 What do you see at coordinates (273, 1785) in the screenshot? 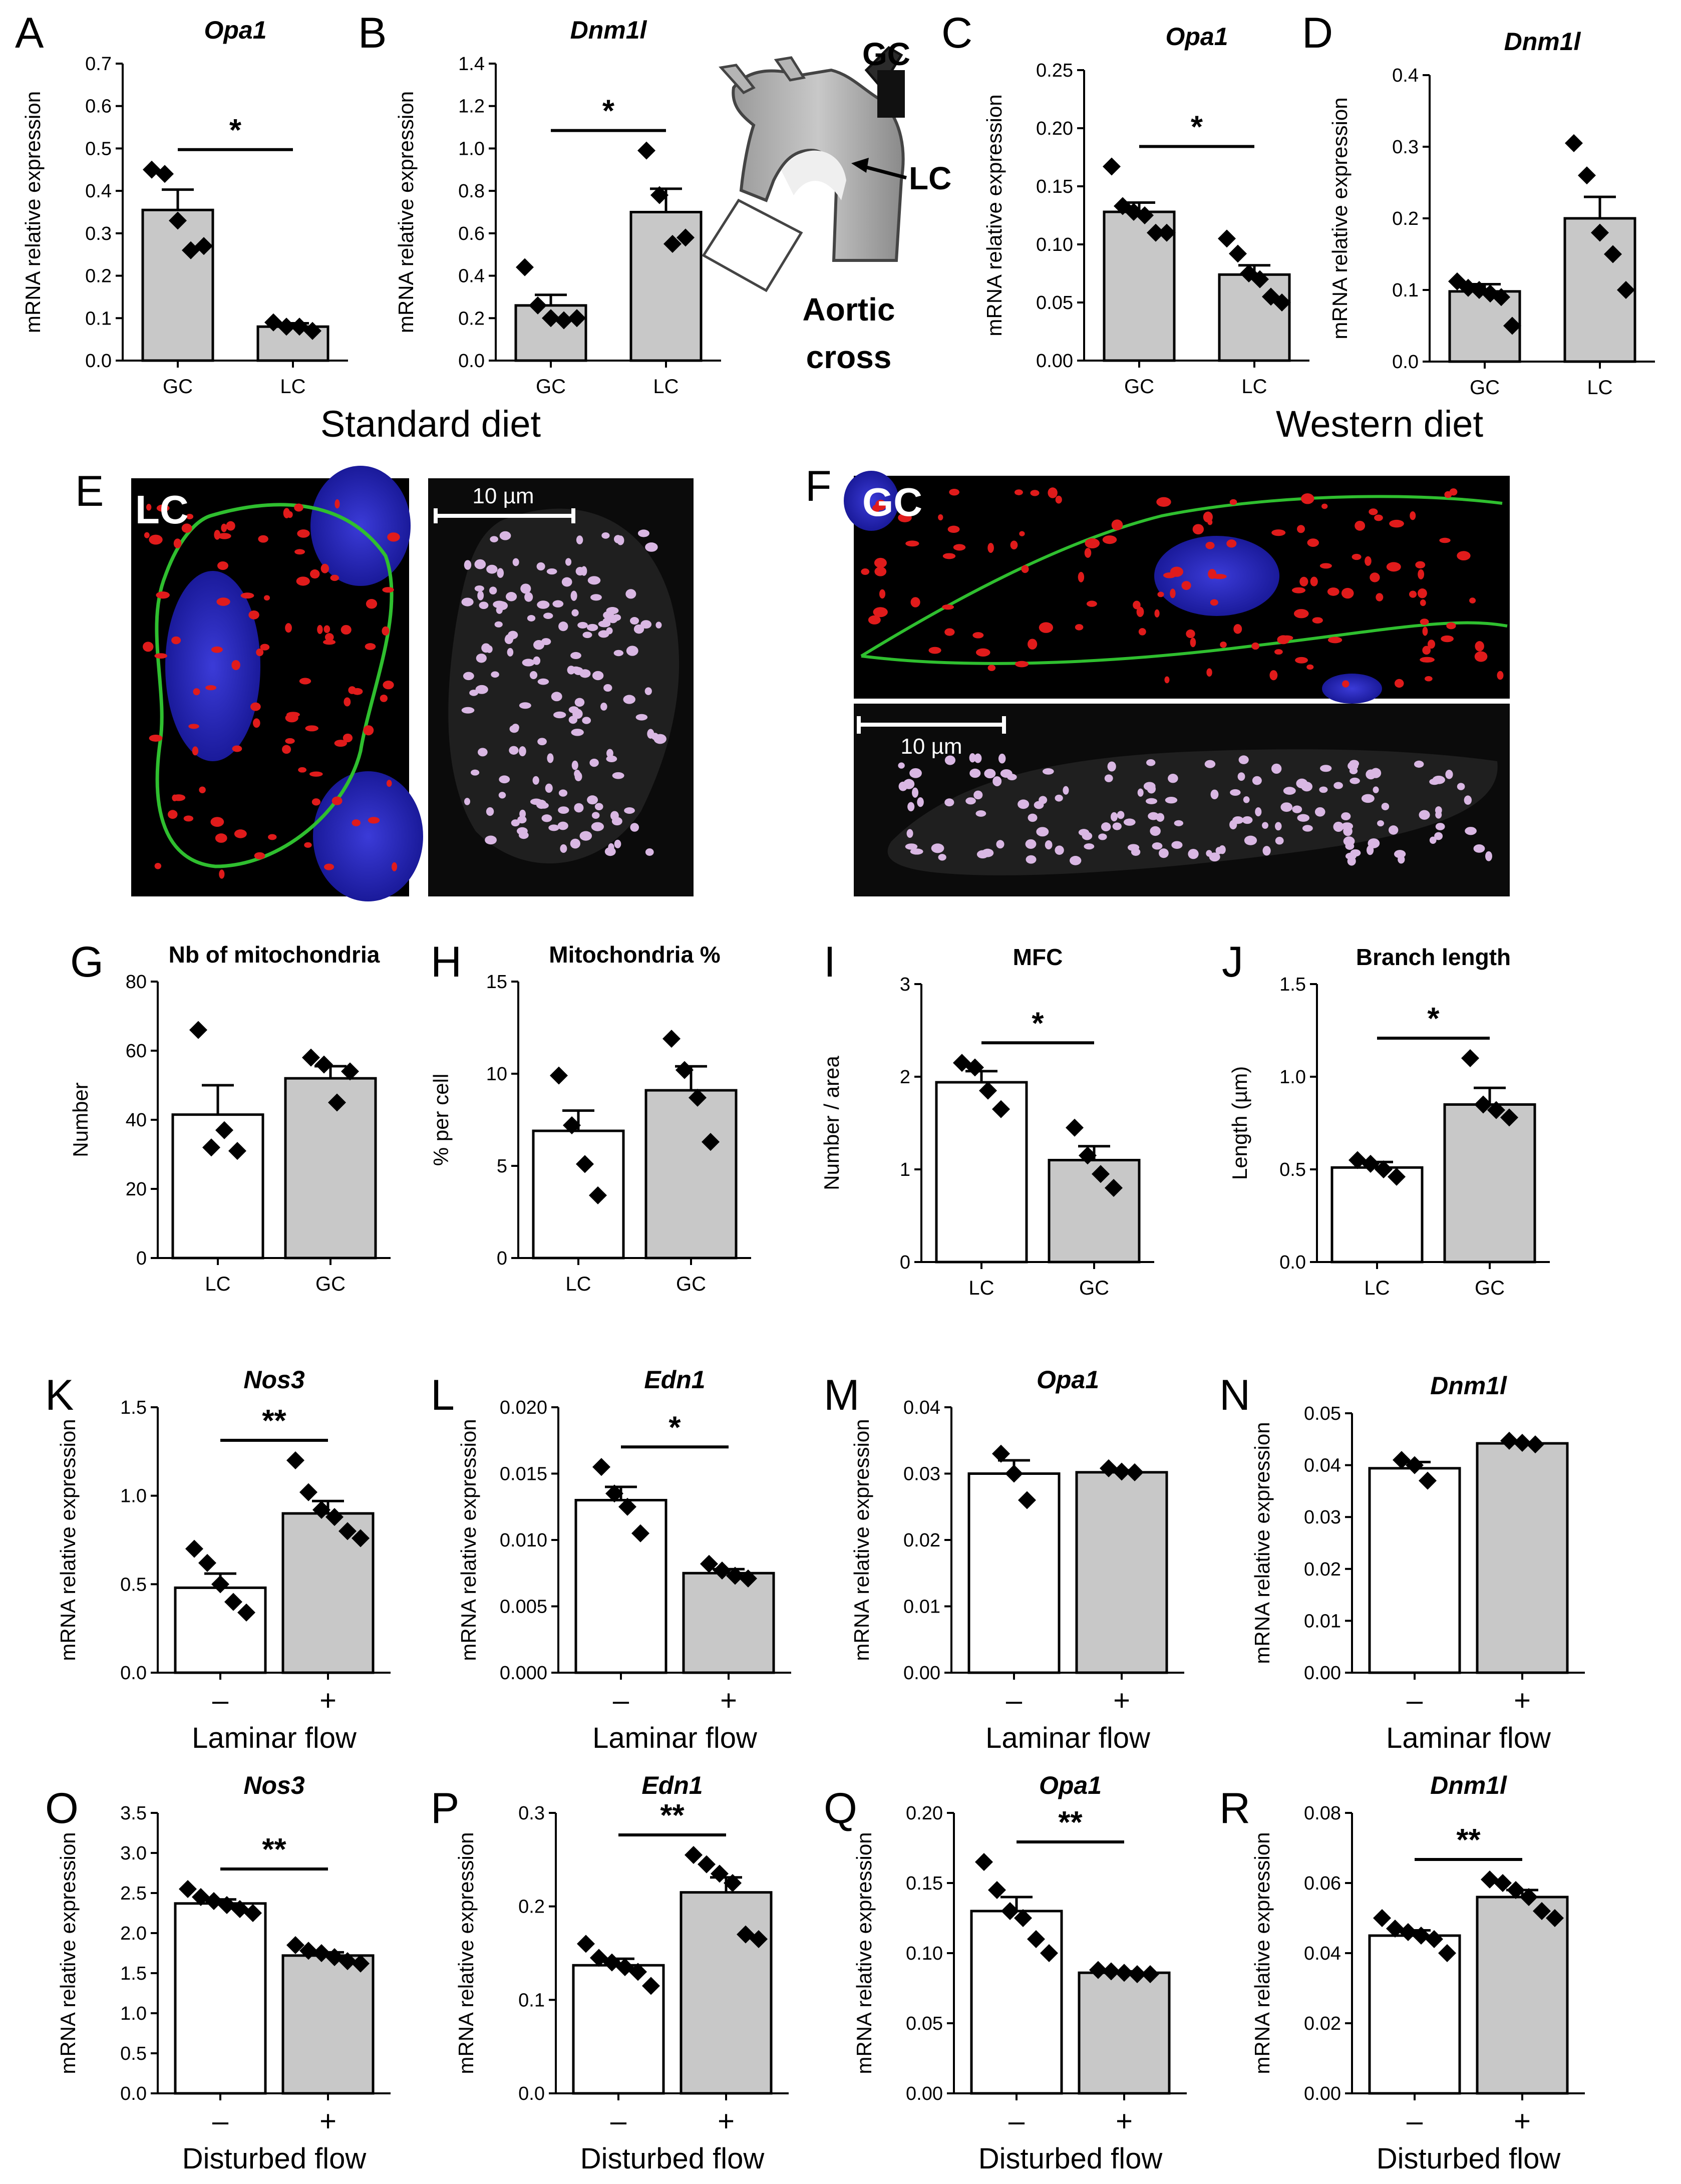
I see `chart-title-o: Nos3` at bounding box center [273, 1785].